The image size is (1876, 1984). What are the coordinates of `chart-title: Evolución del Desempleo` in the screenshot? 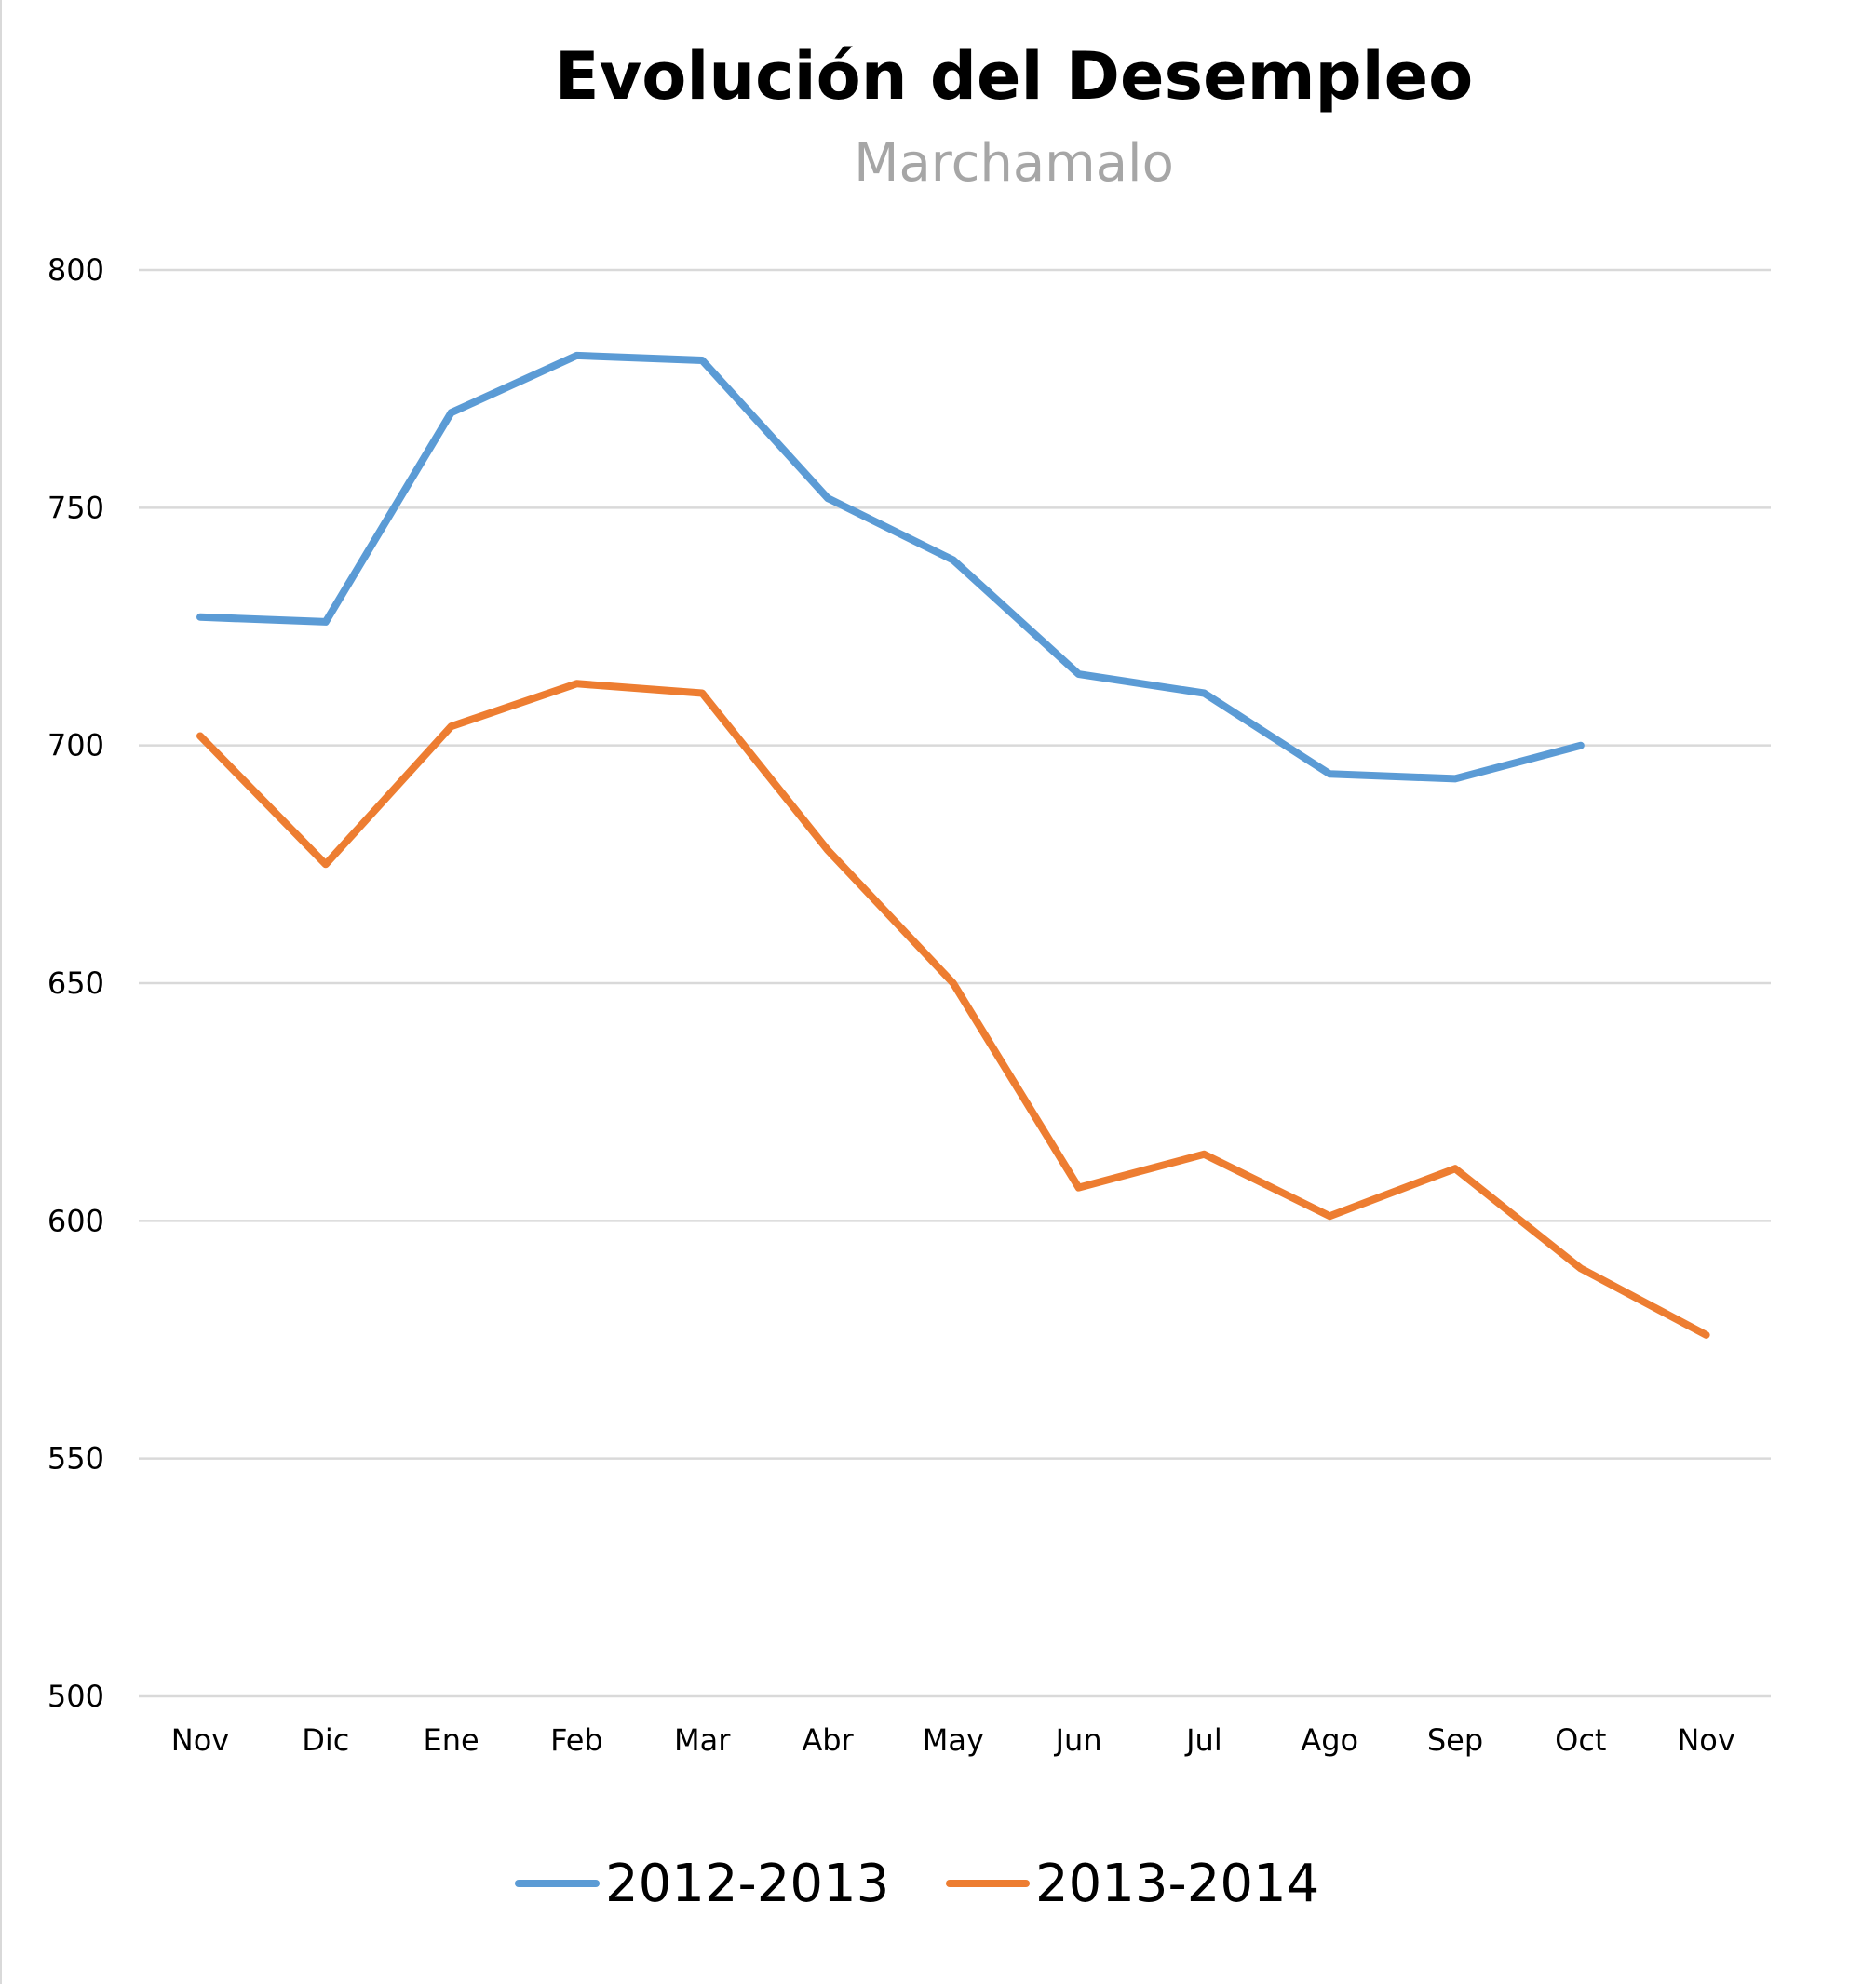 It's located at (1014, 76).